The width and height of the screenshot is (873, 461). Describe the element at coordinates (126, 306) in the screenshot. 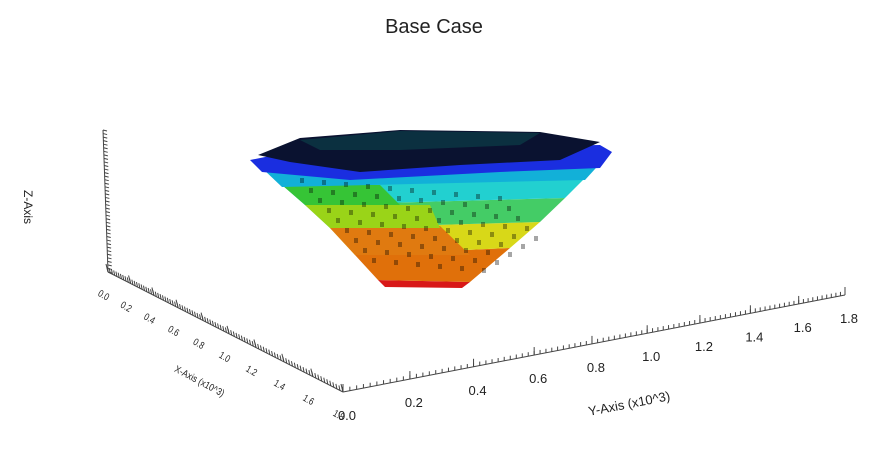

I see `x-tick-label: 0.2` at that location.